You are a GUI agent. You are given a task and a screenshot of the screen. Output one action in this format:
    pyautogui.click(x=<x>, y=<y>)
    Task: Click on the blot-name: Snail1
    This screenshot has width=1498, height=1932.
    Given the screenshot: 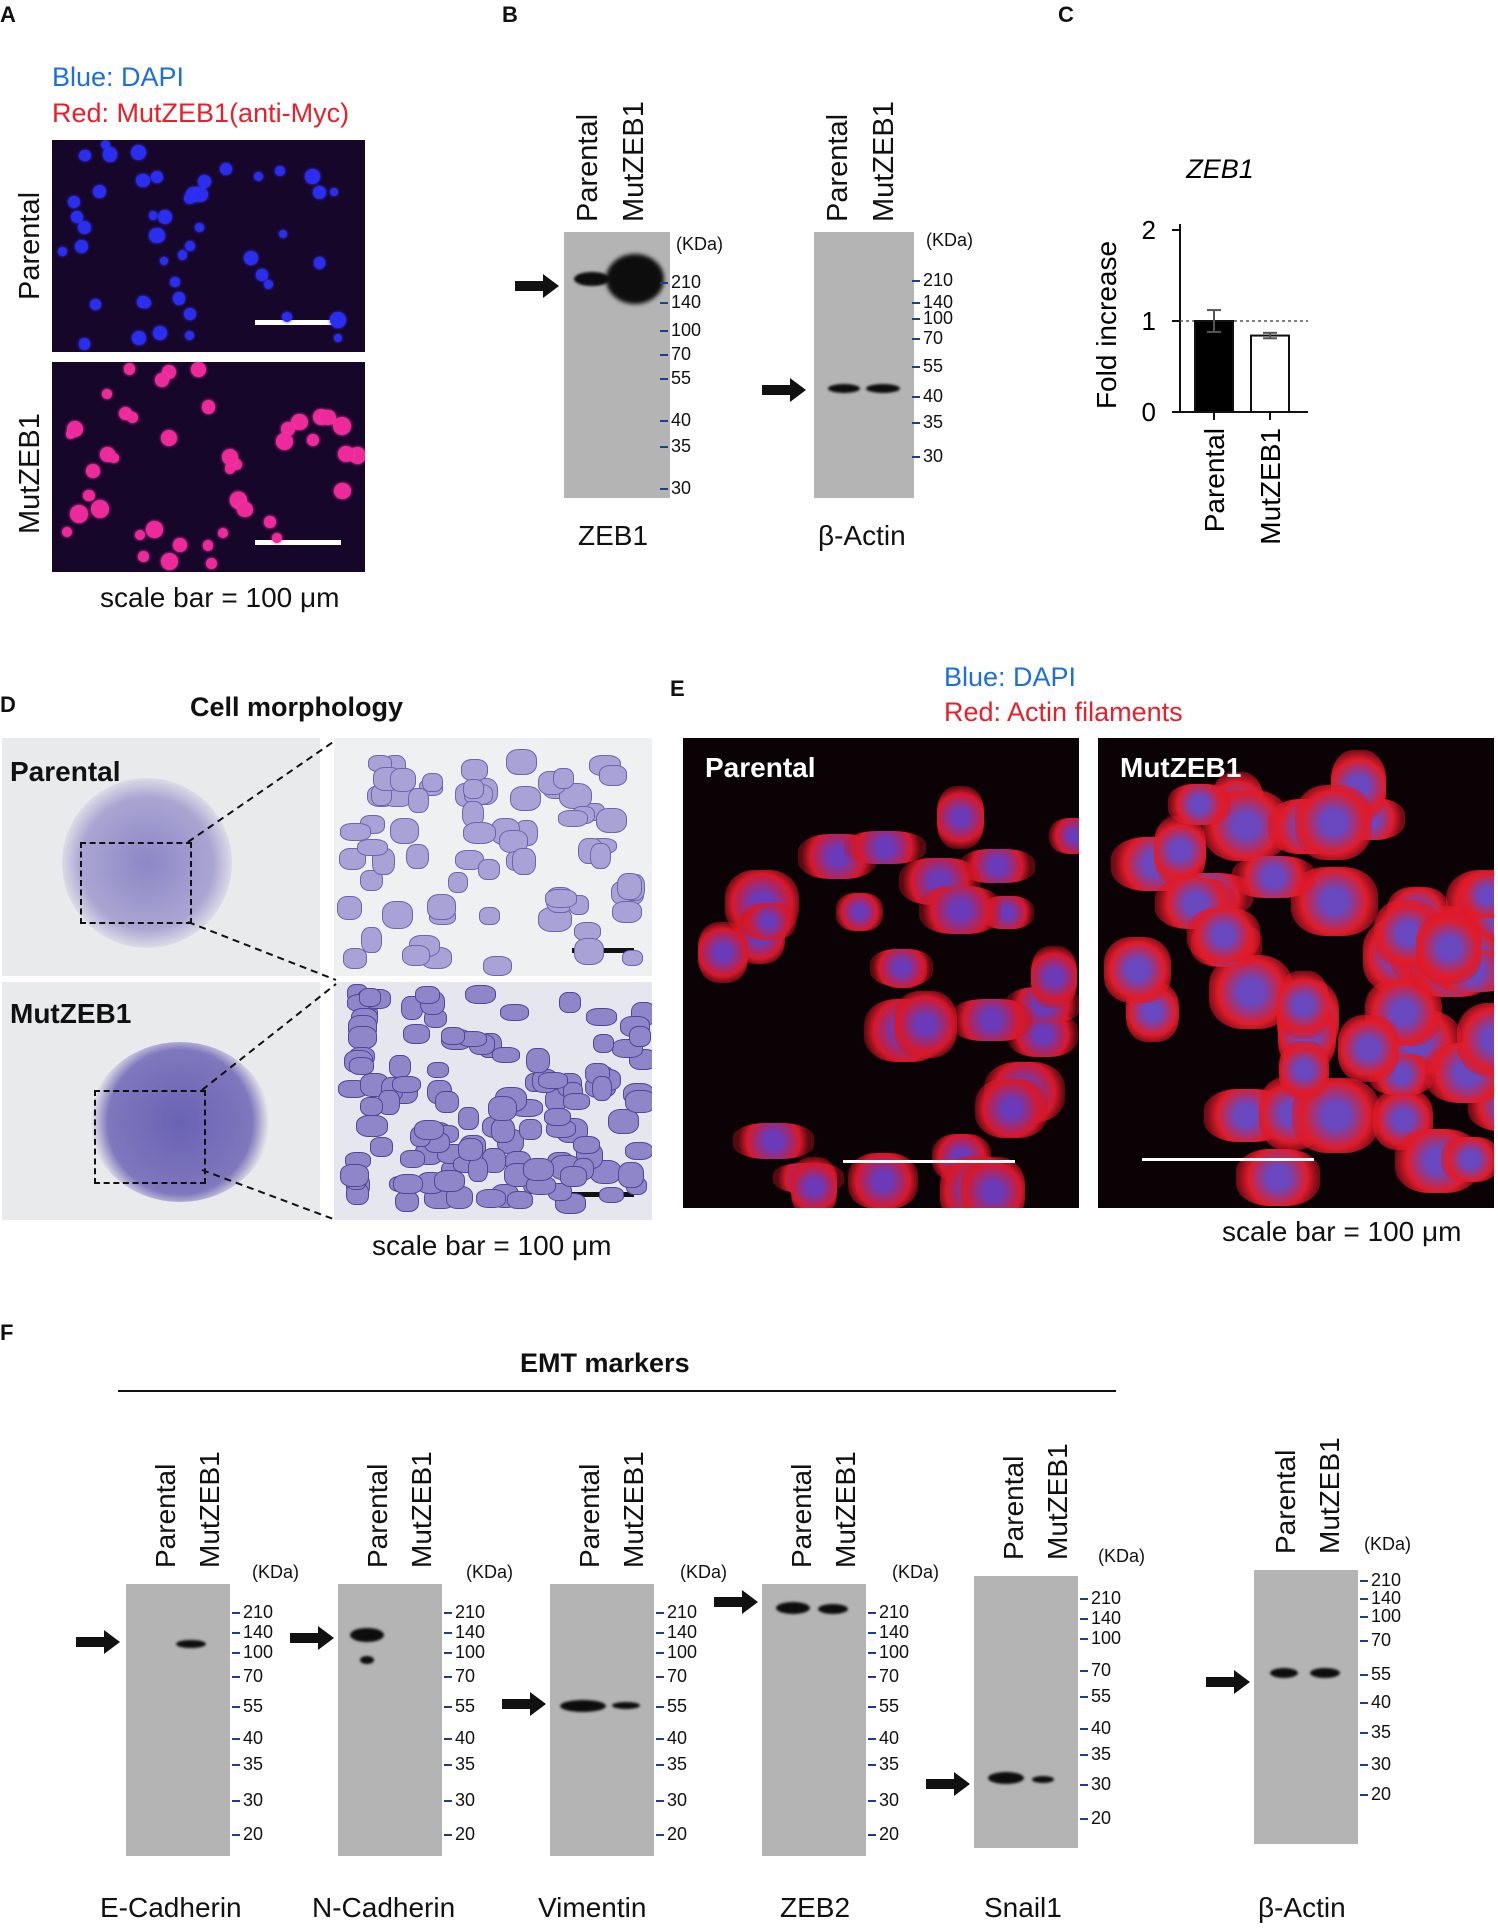 What is the action you would take?
    pyautogui.click(x=1023, y=1907)
    